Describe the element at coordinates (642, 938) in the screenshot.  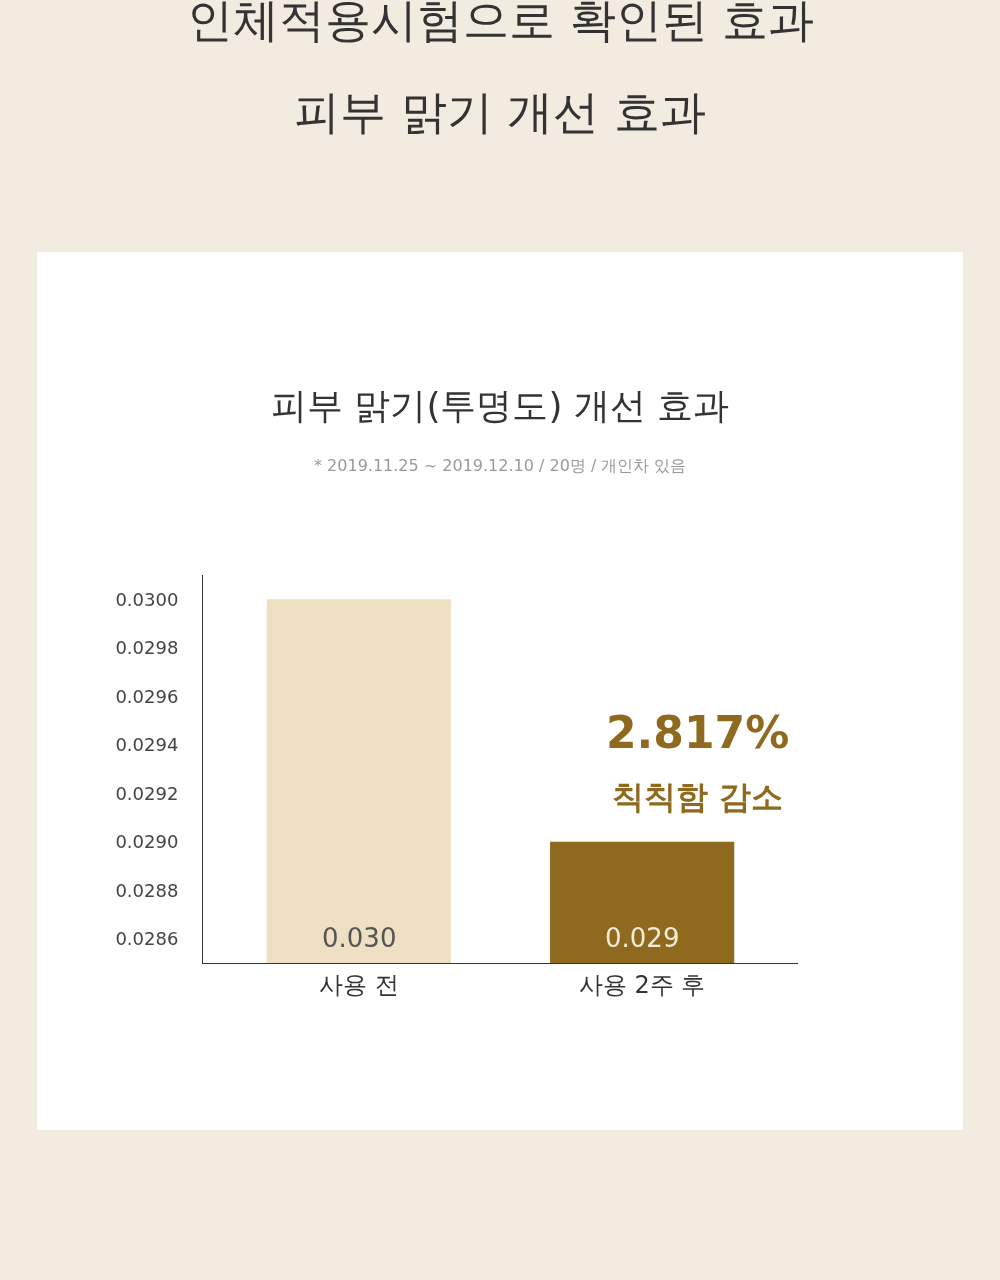
I see `data-label: 0.029` at that location.